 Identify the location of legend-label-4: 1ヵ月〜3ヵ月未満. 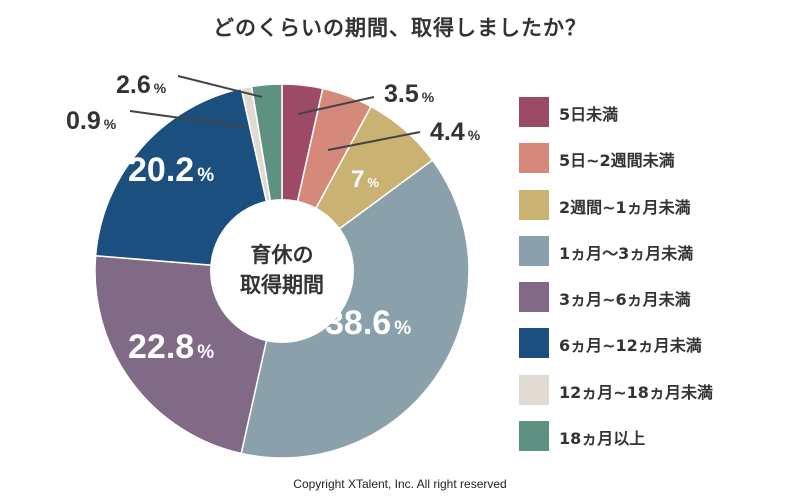
(626, 253).